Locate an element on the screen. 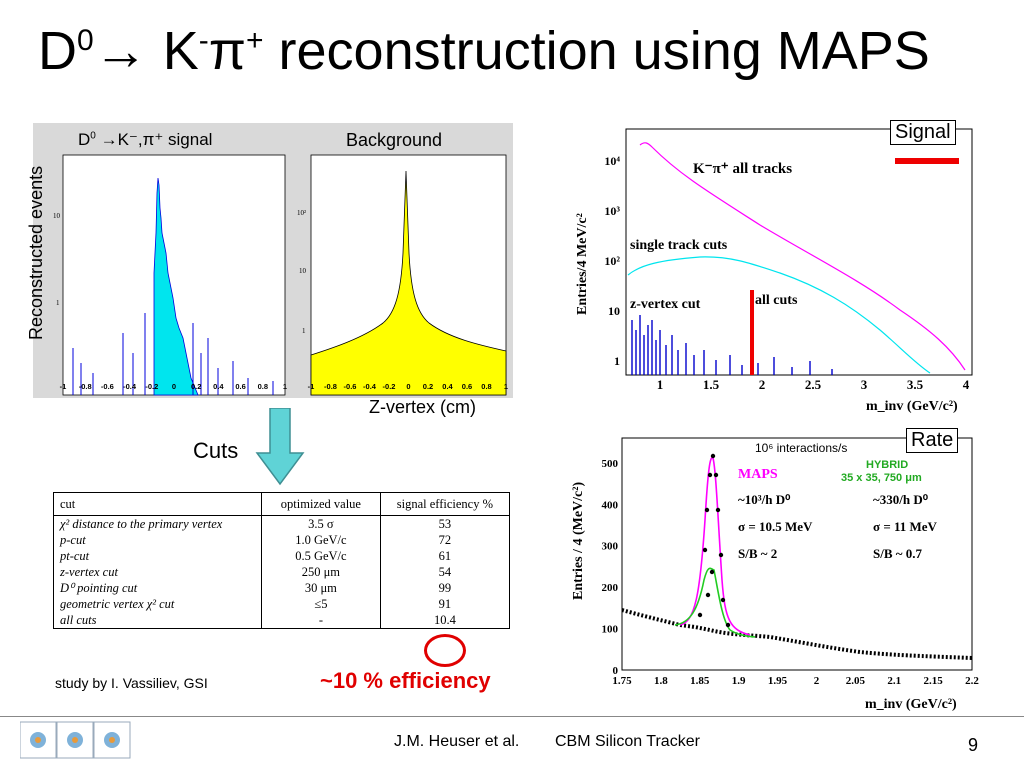 This screenshot has height=768, width=1024. svg-text: ~330/h D⁰ is located at coordinates (901, 499).